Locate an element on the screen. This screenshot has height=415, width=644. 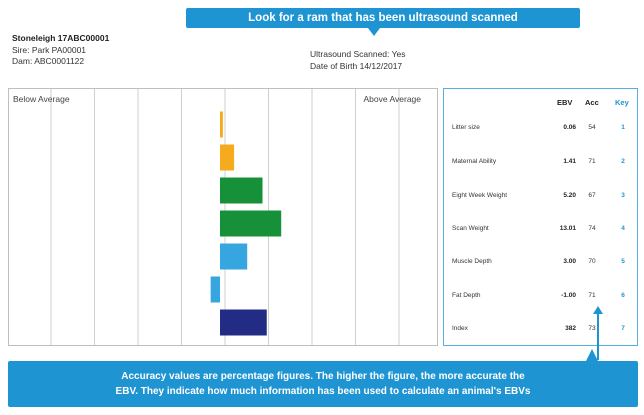
trait-name: Fat Depth is located at coordinates (466, 295).